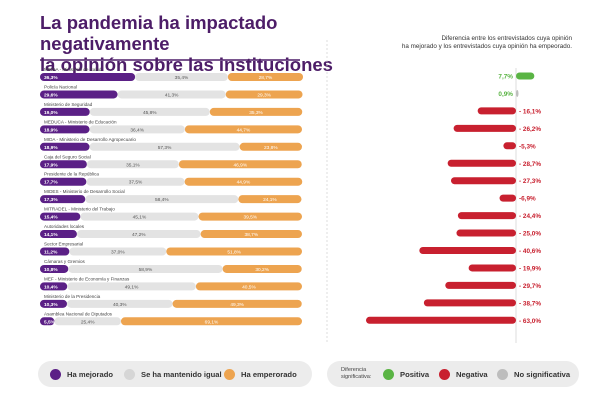 The height and width of the screenshot is (400, 591). I want to click on legend-label-igual: Se ha mantenido igual, so click(181, 374).